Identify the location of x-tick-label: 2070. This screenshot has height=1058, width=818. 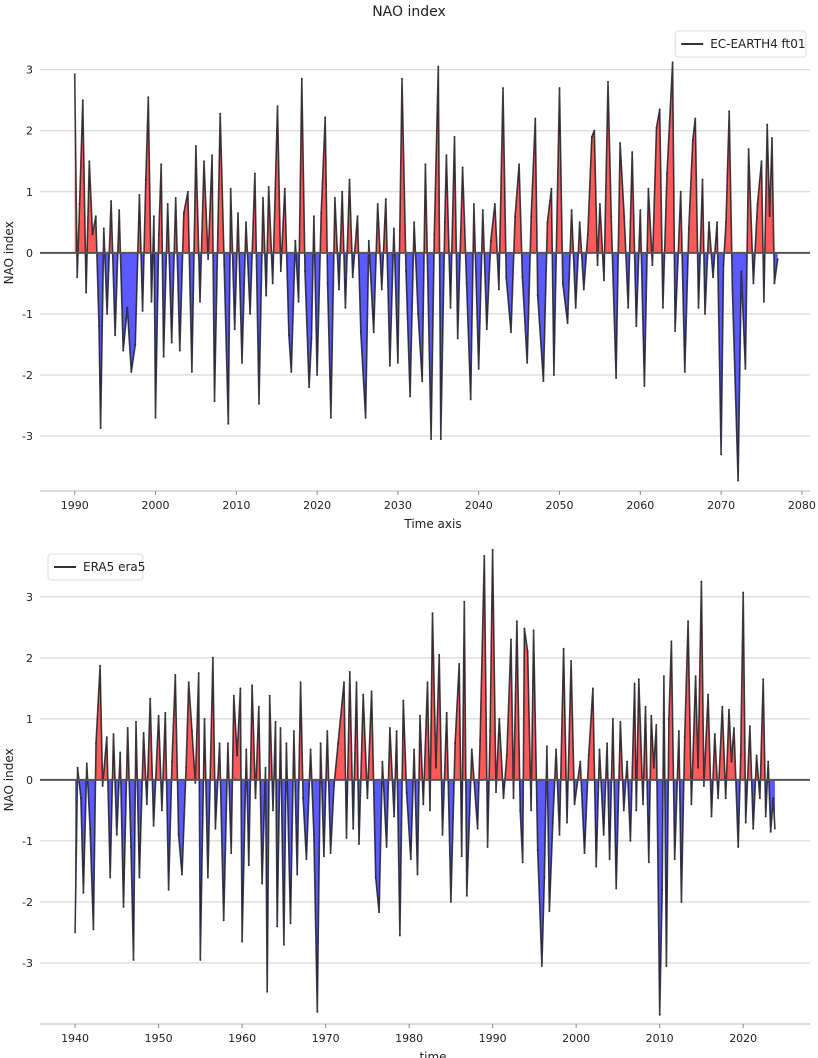
(721, 505).